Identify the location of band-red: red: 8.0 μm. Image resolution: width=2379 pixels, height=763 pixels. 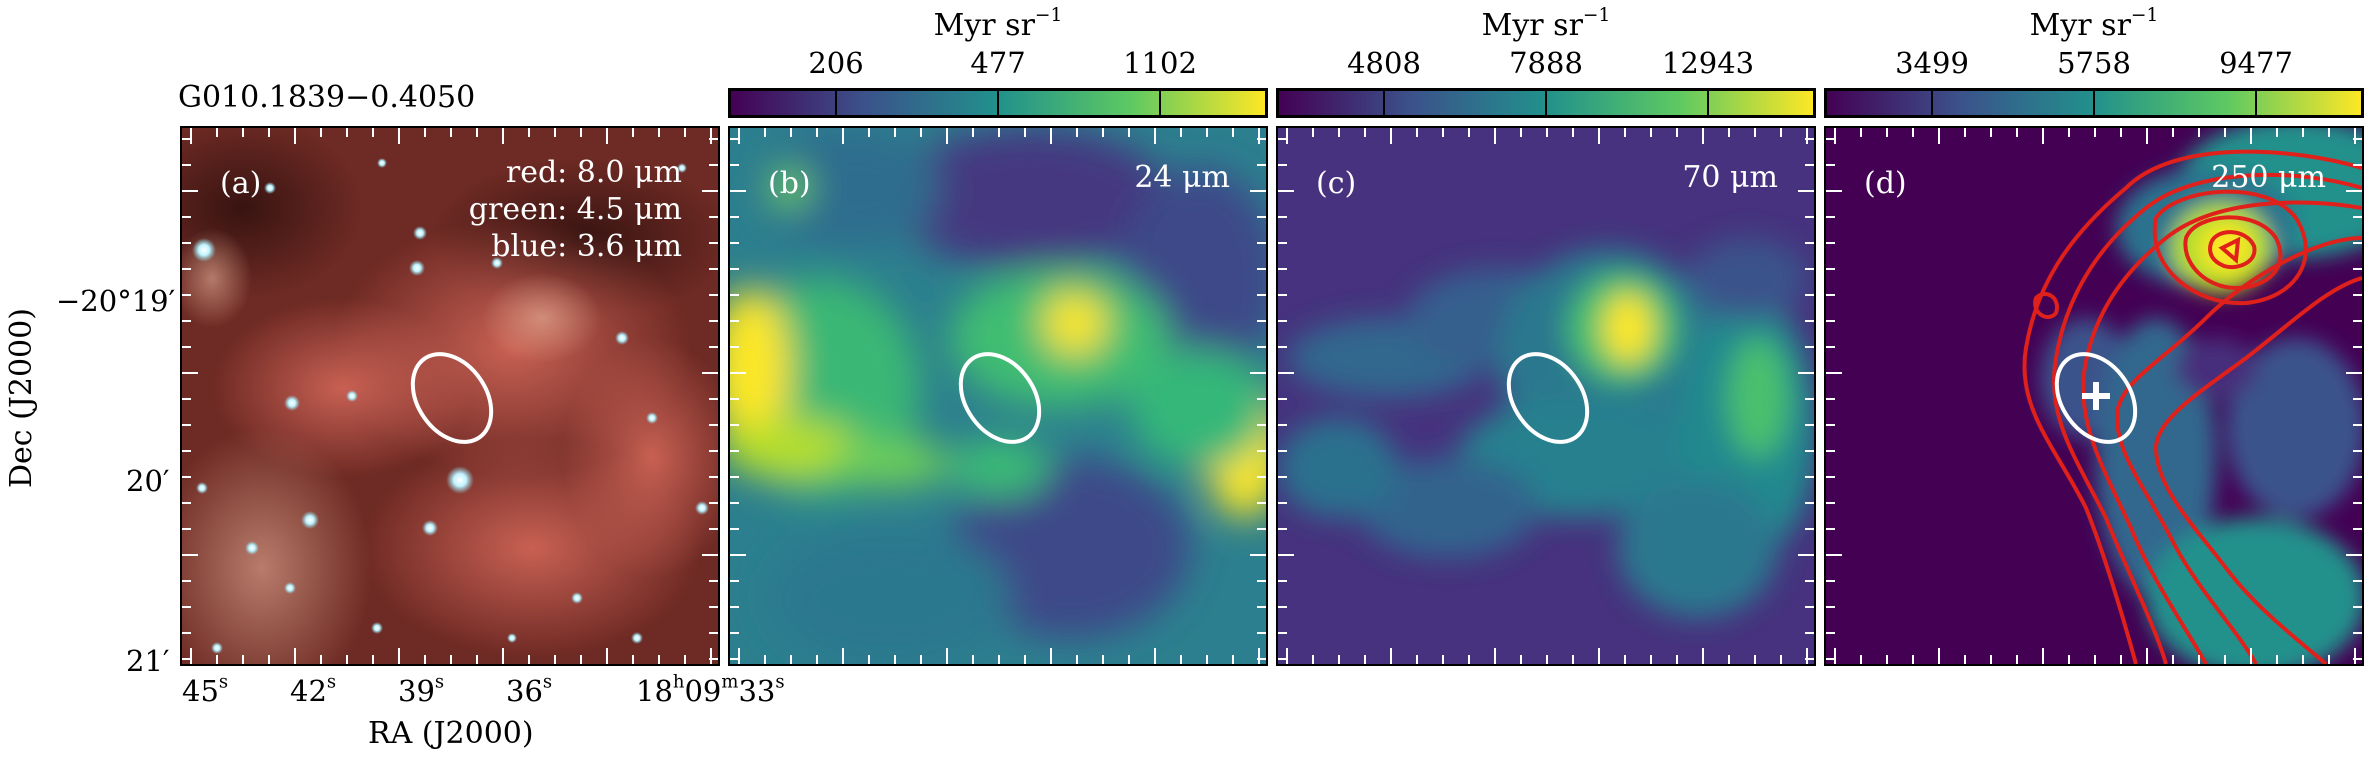
(593, 172).